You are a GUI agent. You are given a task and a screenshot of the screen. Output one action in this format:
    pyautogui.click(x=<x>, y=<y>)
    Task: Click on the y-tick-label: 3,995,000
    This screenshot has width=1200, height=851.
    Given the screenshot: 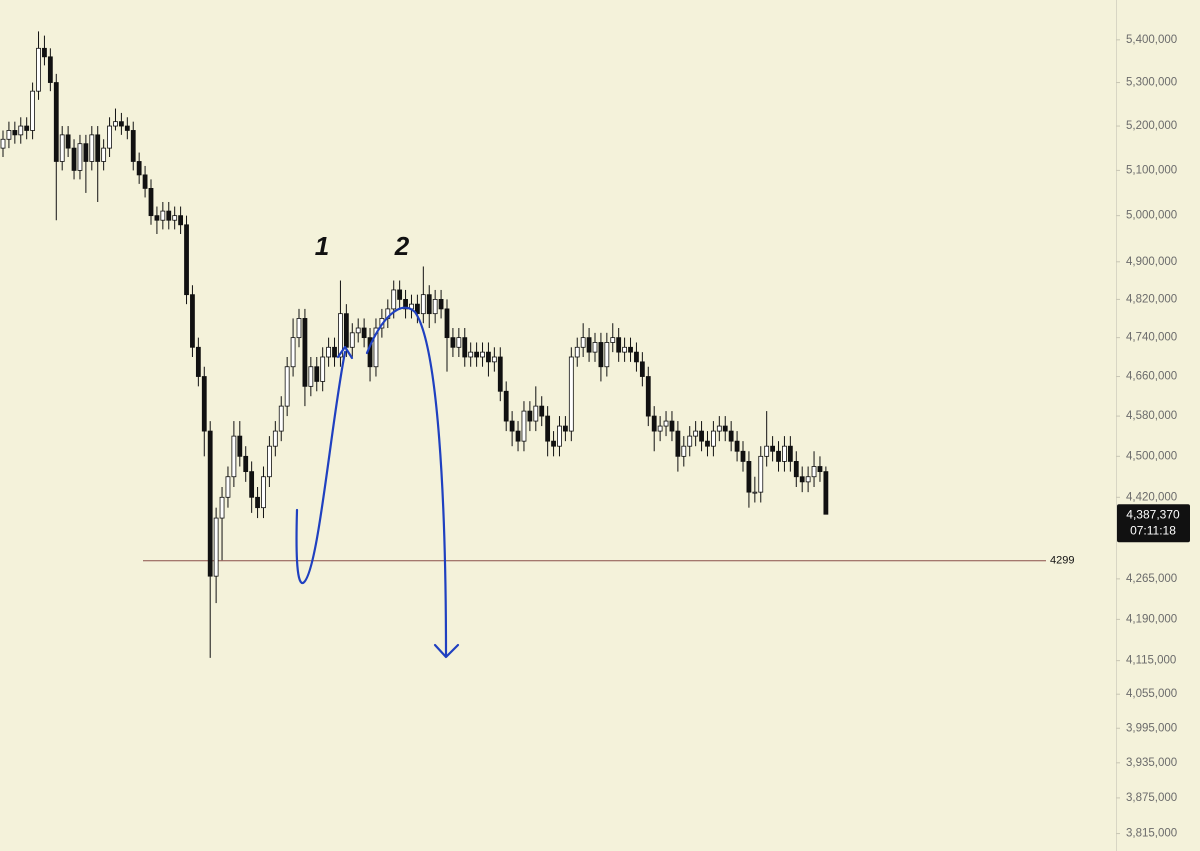 What is the action you would take?
    pyautogui.click(x=1151, y=728)
    